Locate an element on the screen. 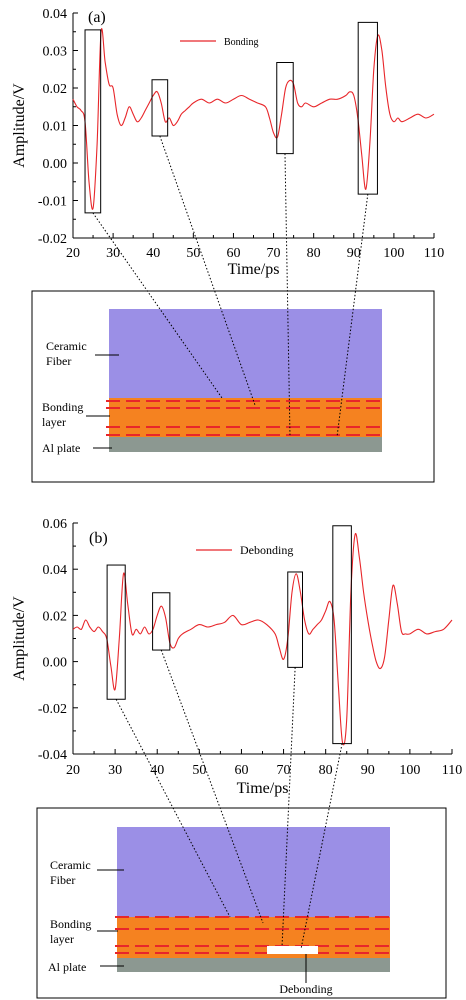  y-tick-label: 0.03 is located at coordinates (55, 52).